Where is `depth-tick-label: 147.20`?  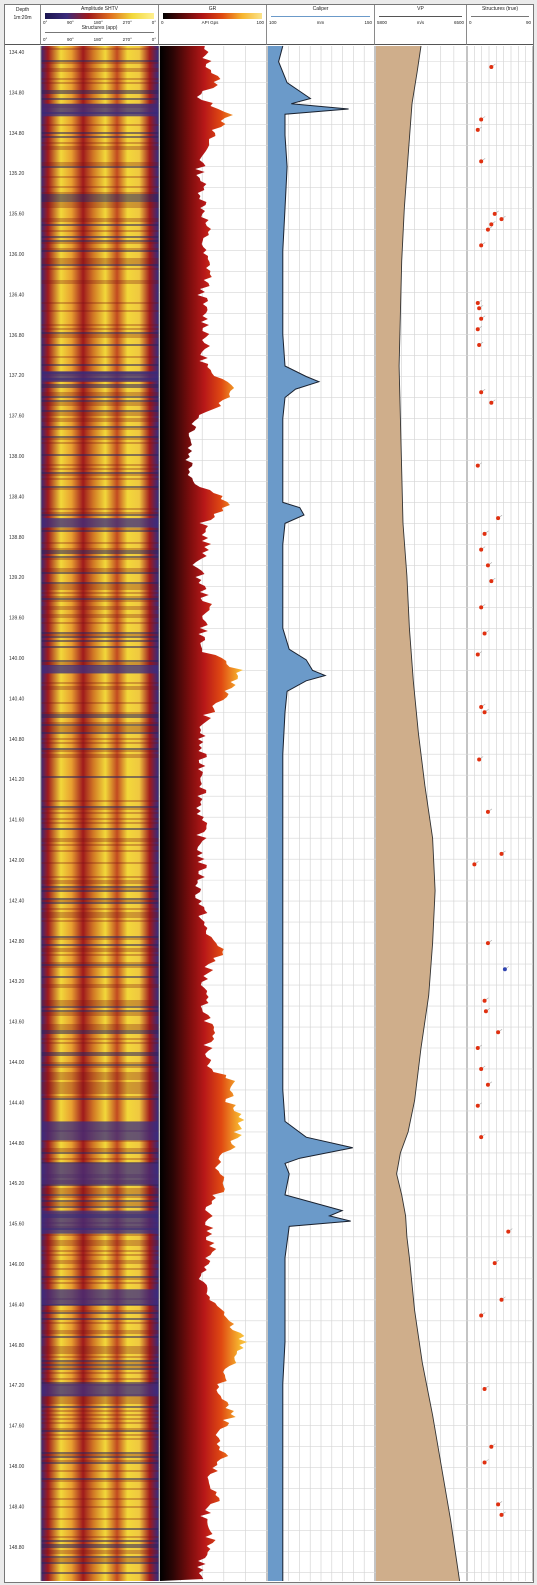
depth-tick-label: 147.20 is located at coordinates (17, 1386).